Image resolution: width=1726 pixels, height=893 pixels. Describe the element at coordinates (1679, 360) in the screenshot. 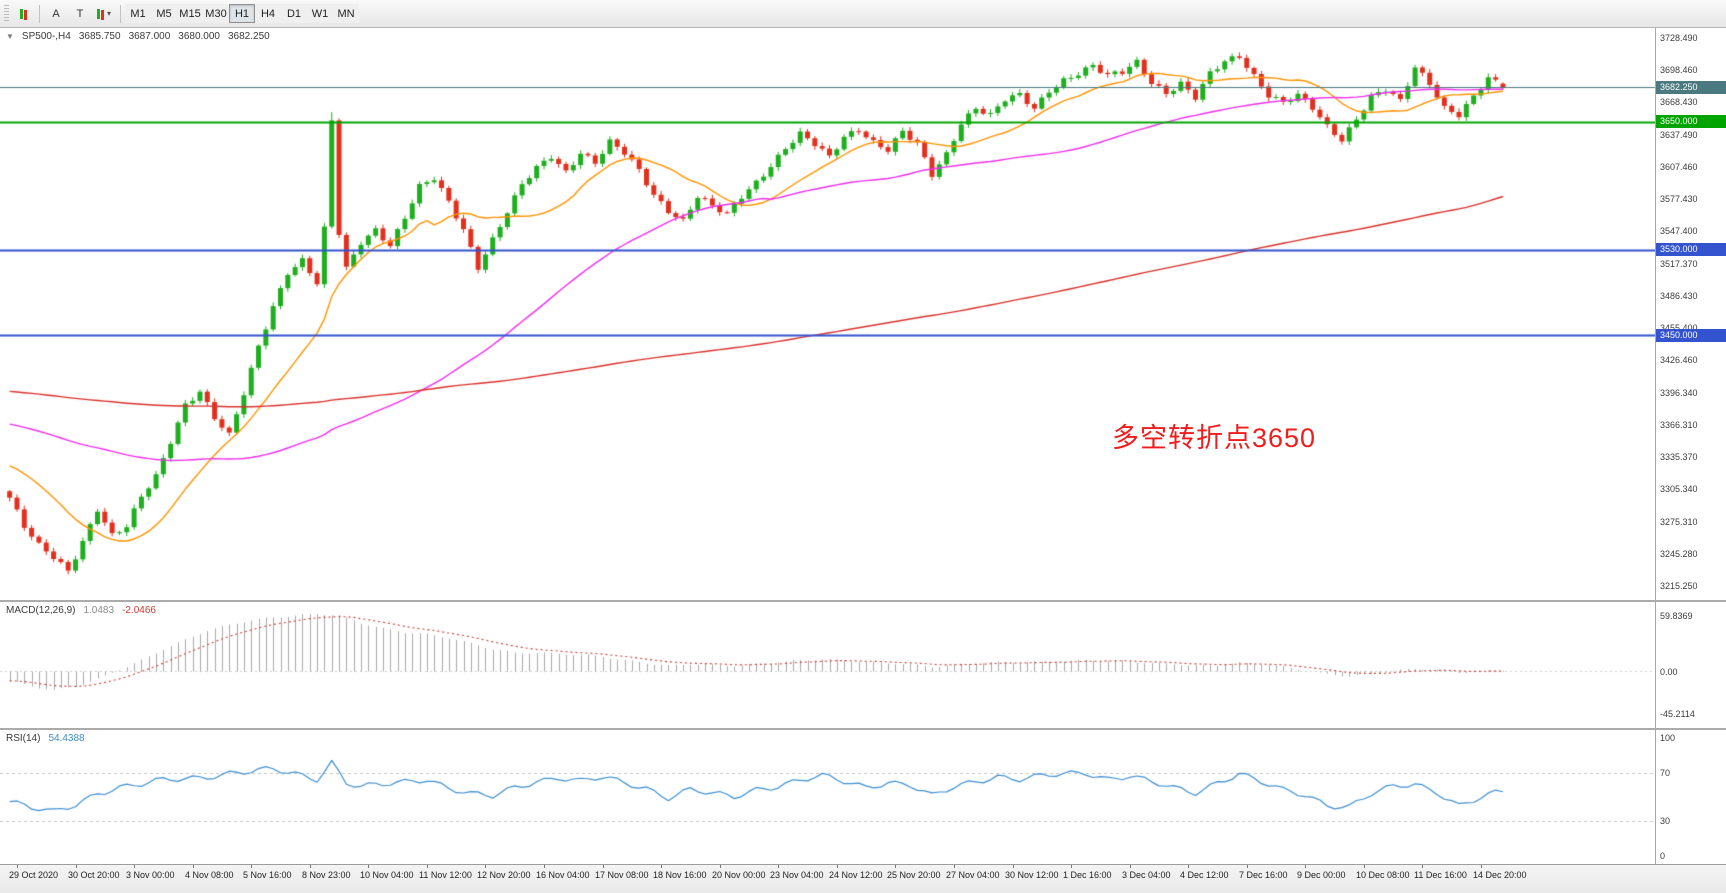

I see `price-axis-label: 3426.460` at that location.